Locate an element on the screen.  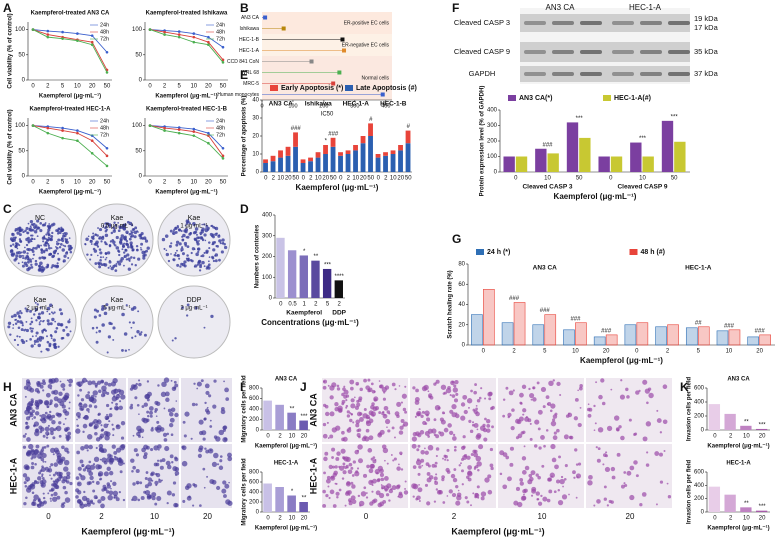
x-tick-label: 2 is located at coordinates (668, 352).